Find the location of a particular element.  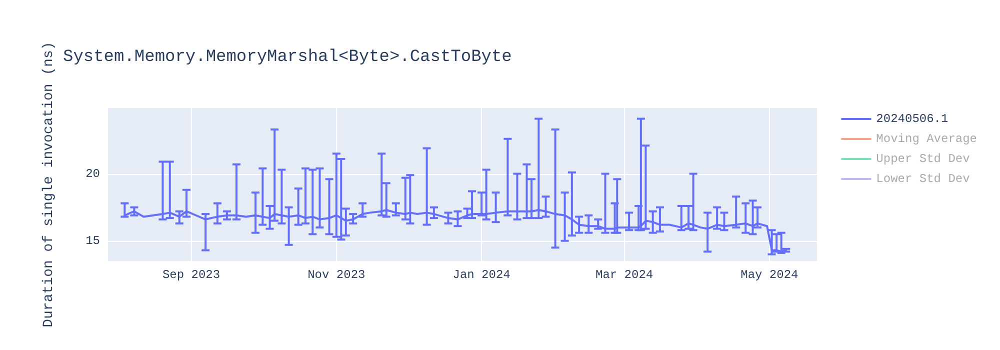

legend-label: Lower Std Dev is located at coordinates (923, 179).